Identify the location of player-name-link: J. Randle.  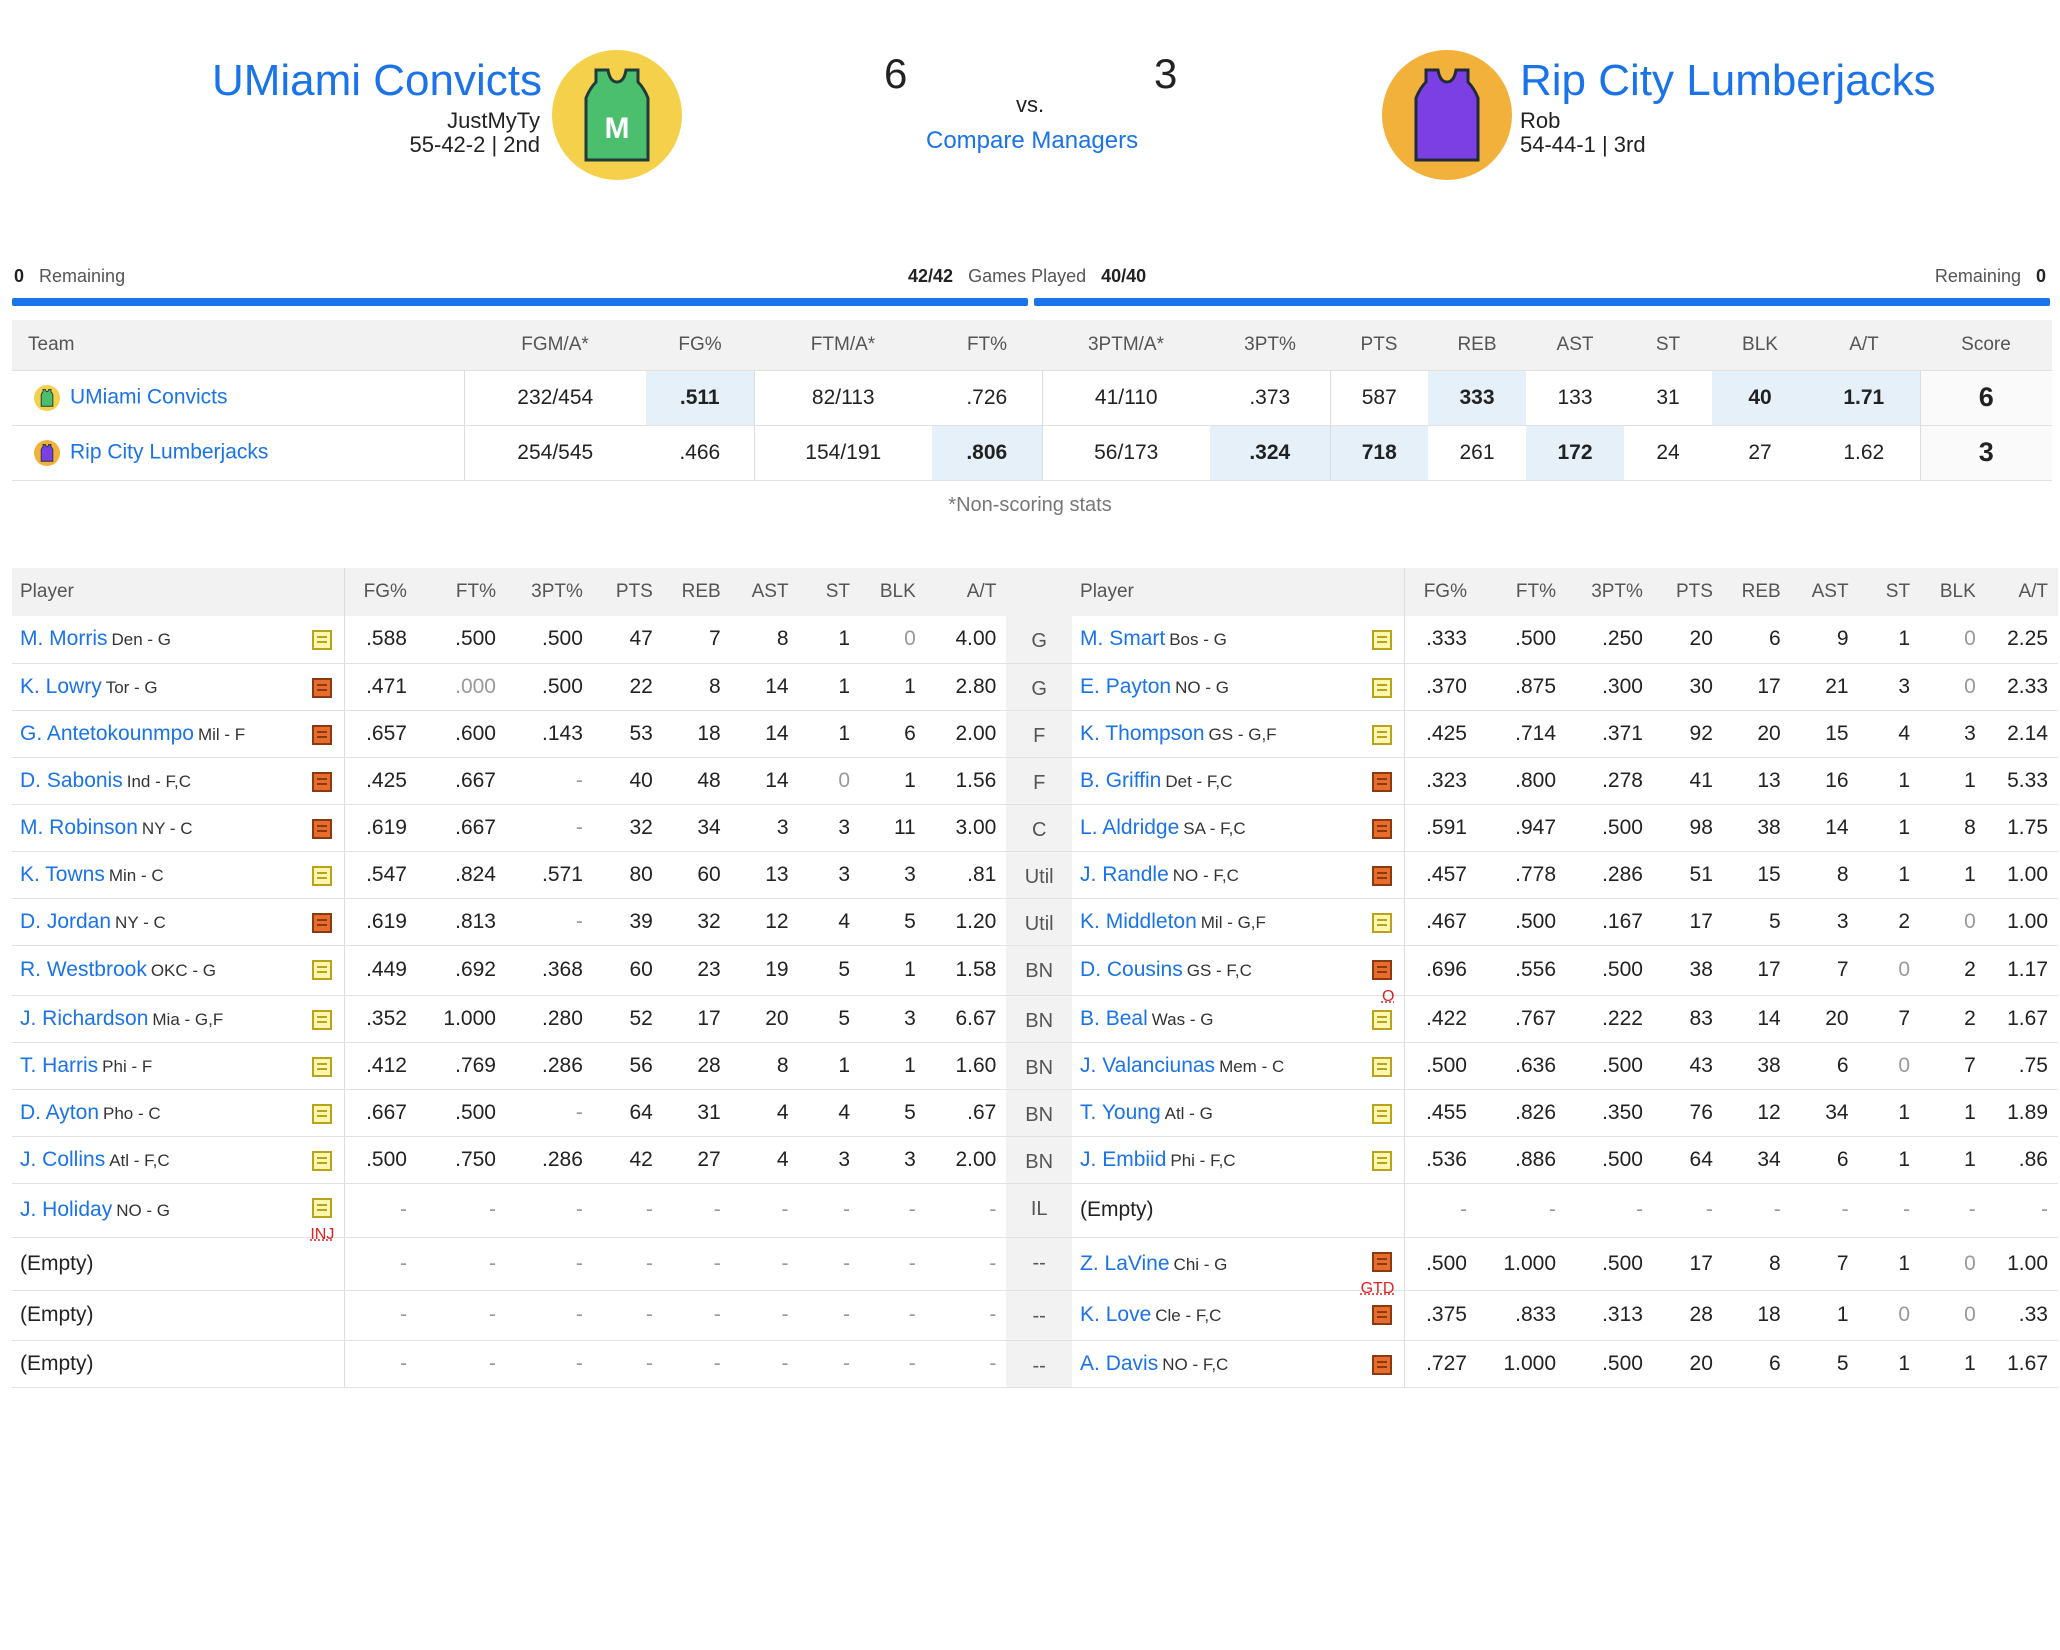
(1124, 874).